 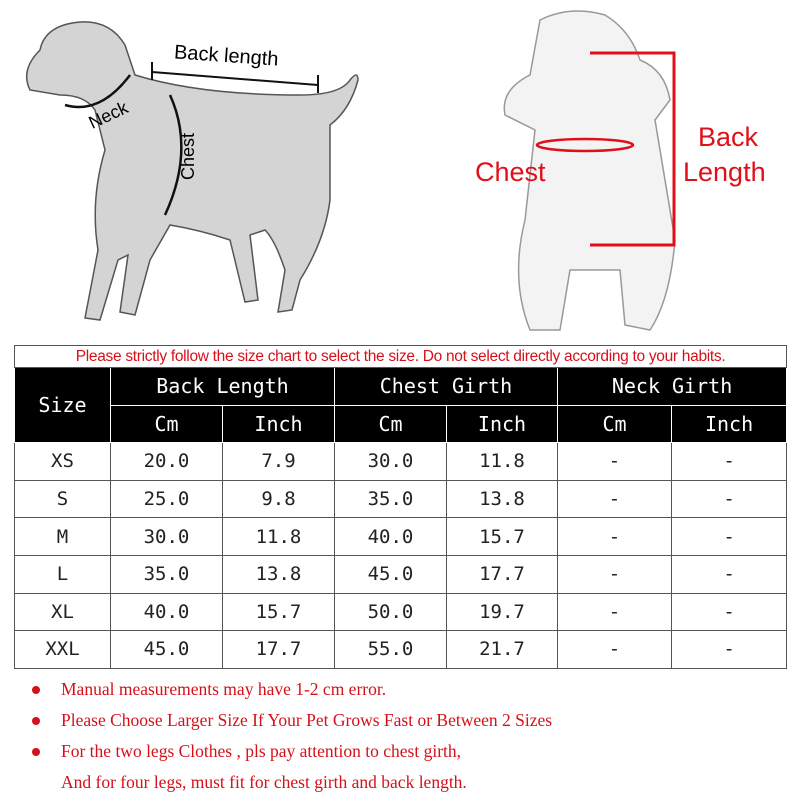 I want to click on table-row: M 30.0 11.8 40.0 15.7- -, so click(x=401, y=536).